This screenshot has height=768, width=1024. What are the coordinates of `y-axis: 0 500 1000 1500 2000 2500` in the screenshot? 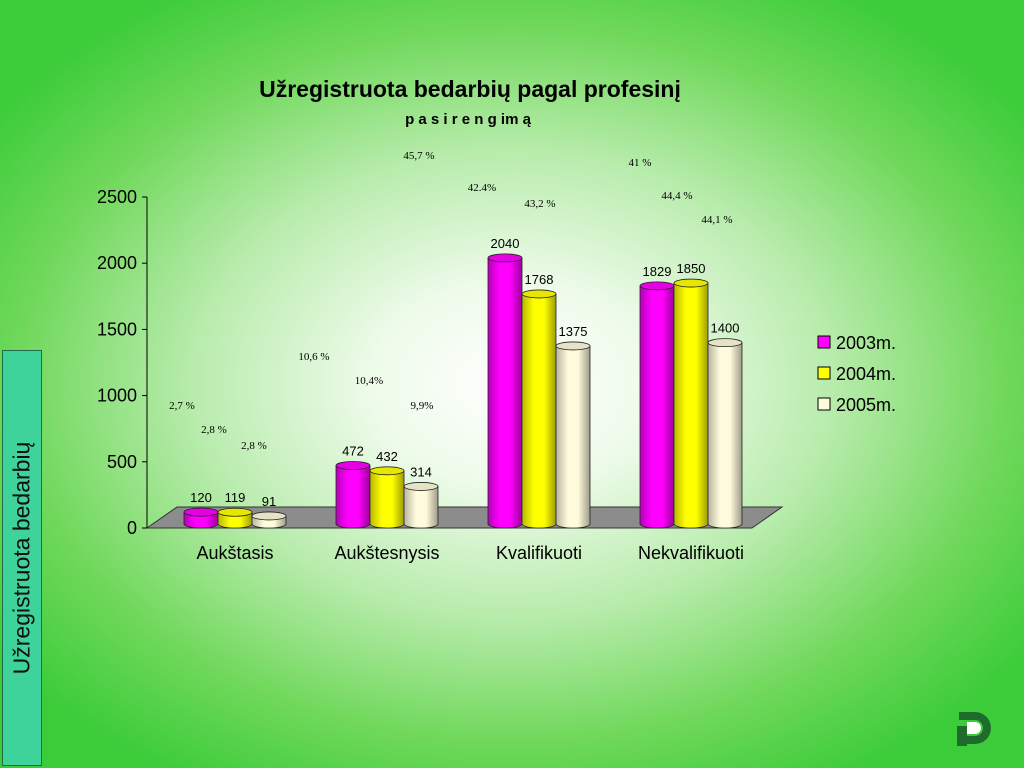 It's located at (122, 362).